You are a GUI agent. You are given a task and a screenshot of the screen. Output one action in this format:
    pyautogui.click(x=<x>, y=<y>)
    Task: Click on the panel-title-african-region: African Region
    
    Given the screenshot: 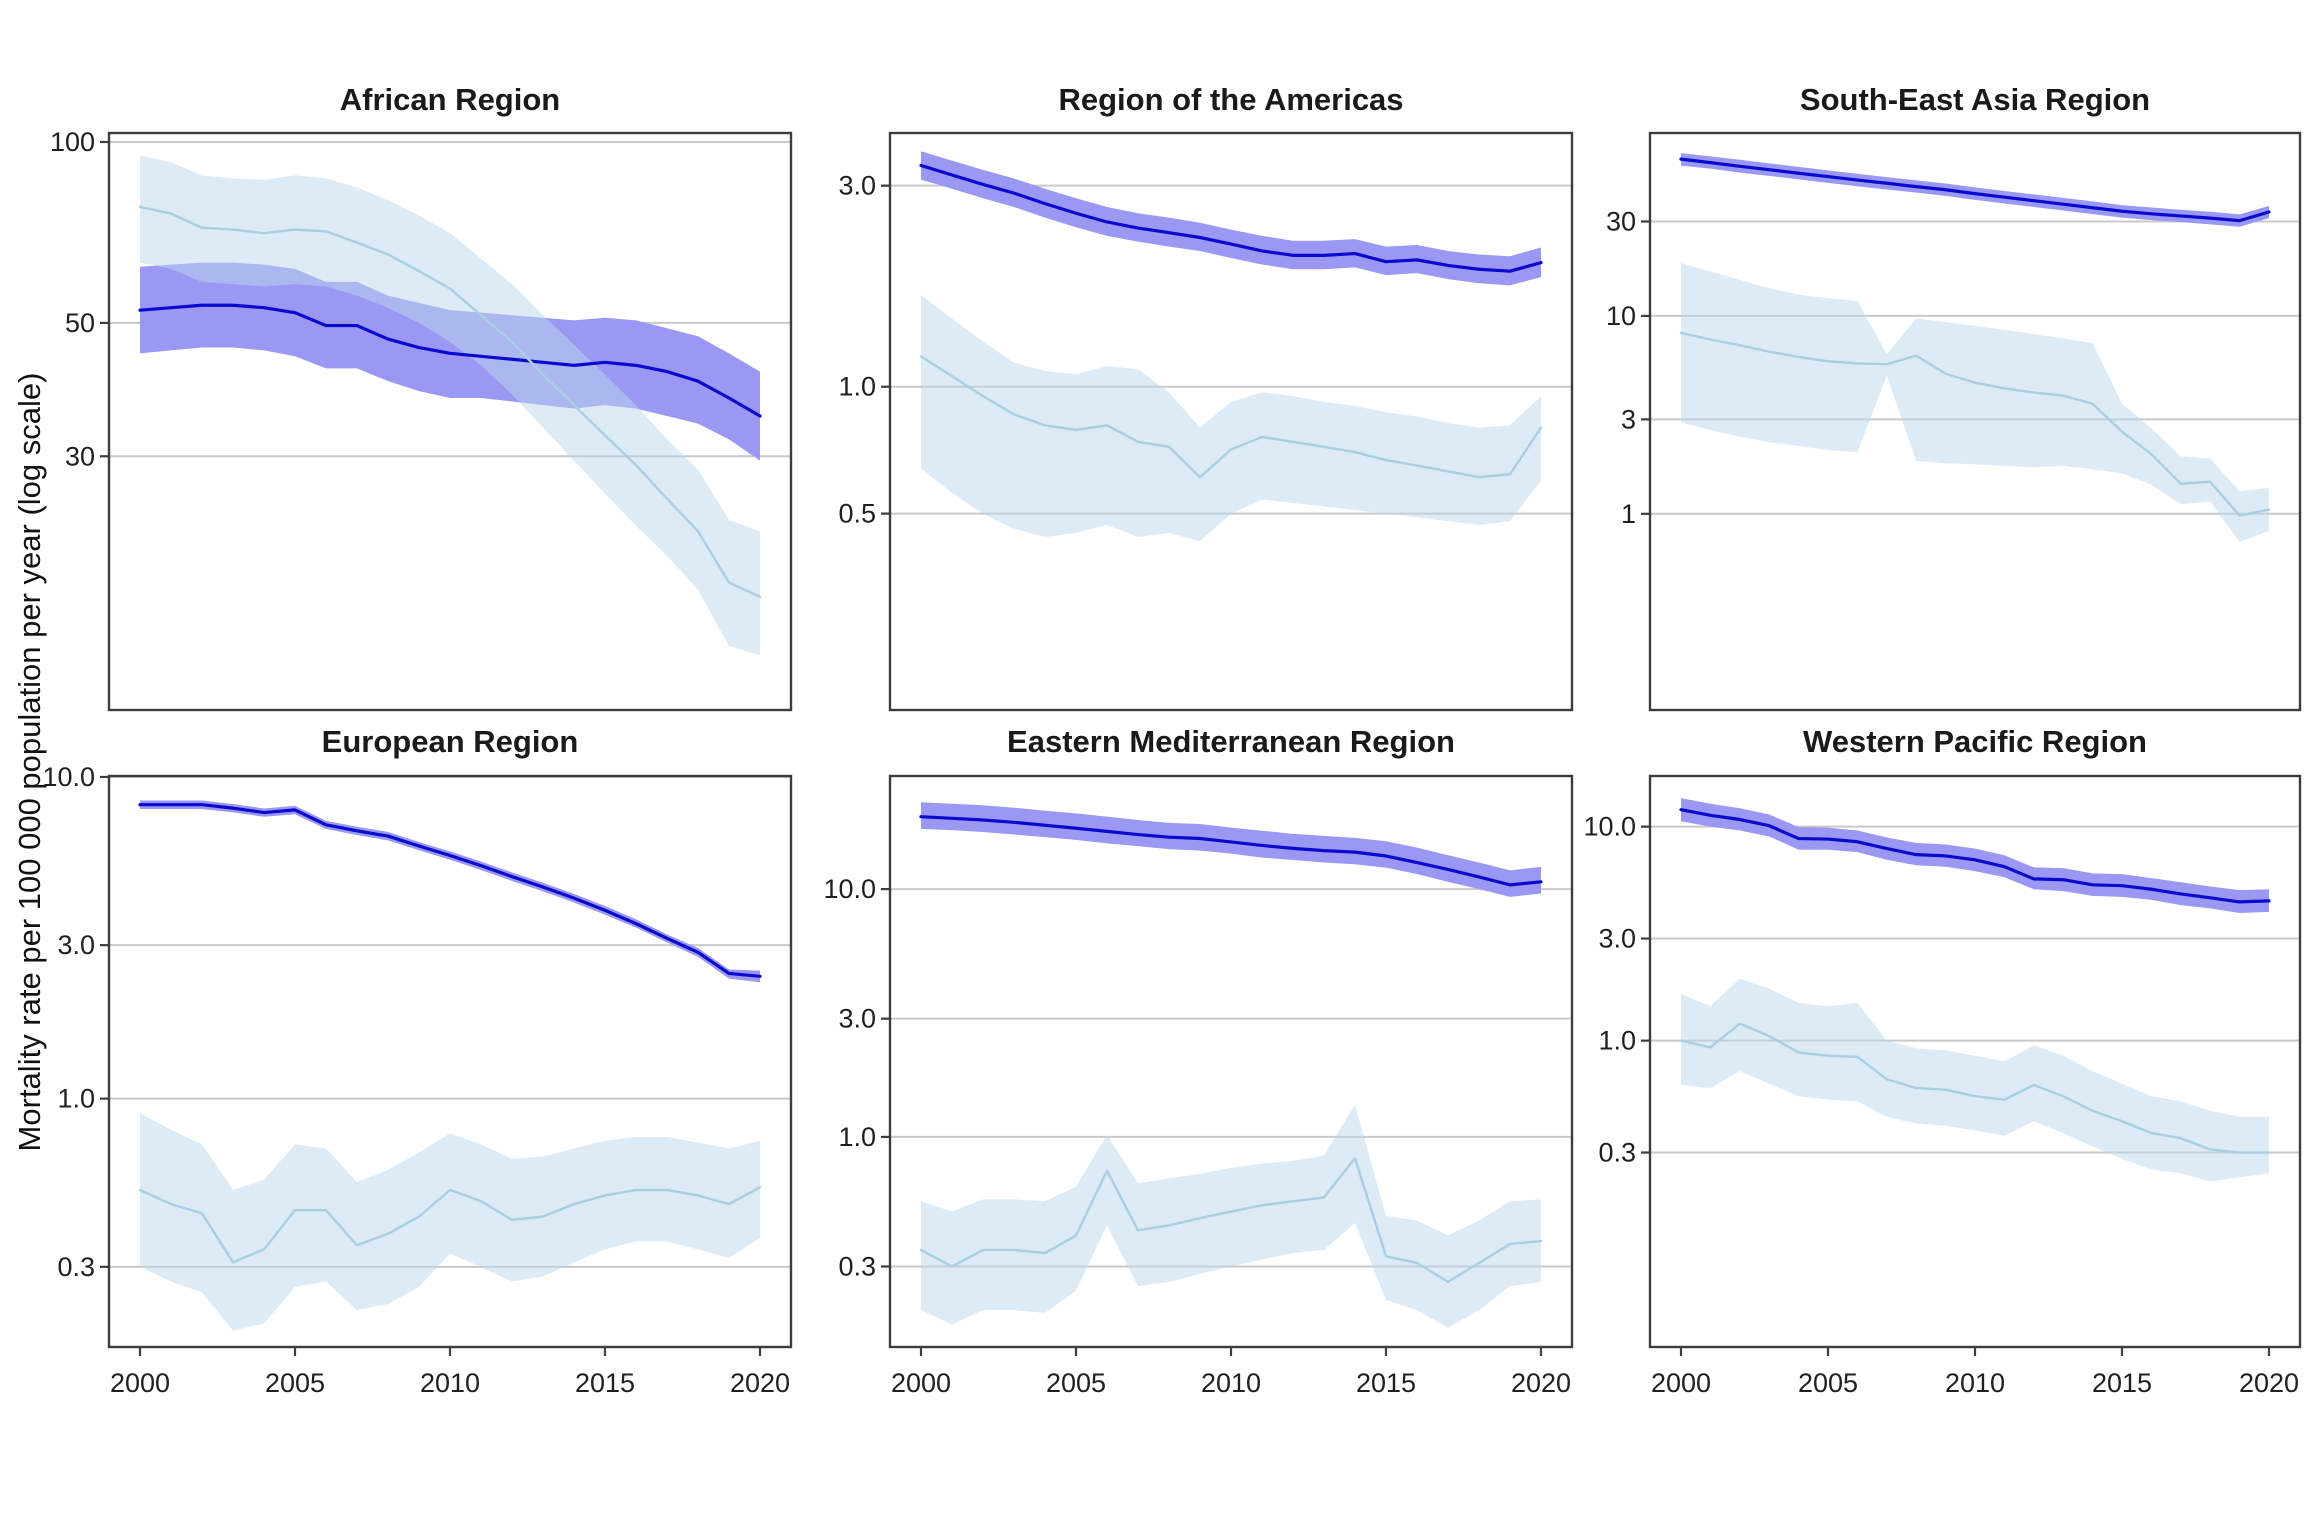 What is the action you would take?
    pyautogui.click(x=450, y=99)
    